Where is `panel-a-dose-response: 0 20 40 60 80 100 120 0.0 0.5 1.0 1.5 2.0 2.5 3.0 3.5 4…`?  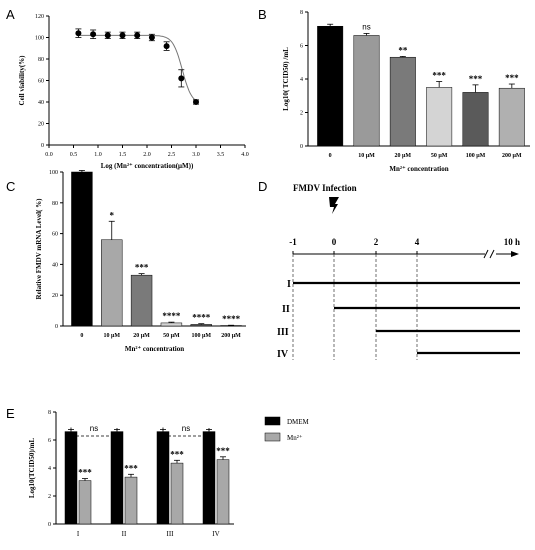
panel-a-dose-response: 0 20 40 60 80 100 120 0.0 0.5 1.0 1.5 2.0 2.5 3.0 3.5 4… is located at coordinates (133, 92).